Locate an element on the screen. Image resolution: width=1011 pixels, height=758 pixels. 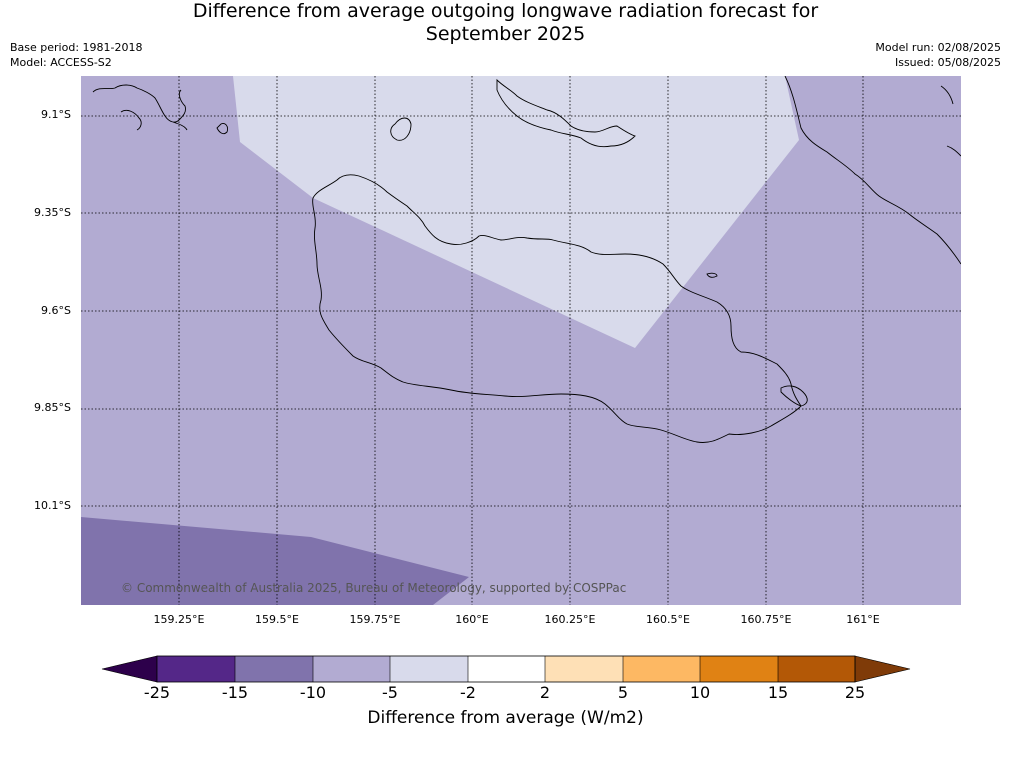
title-line-2: September 2025 is located at coordinates (505, 34).